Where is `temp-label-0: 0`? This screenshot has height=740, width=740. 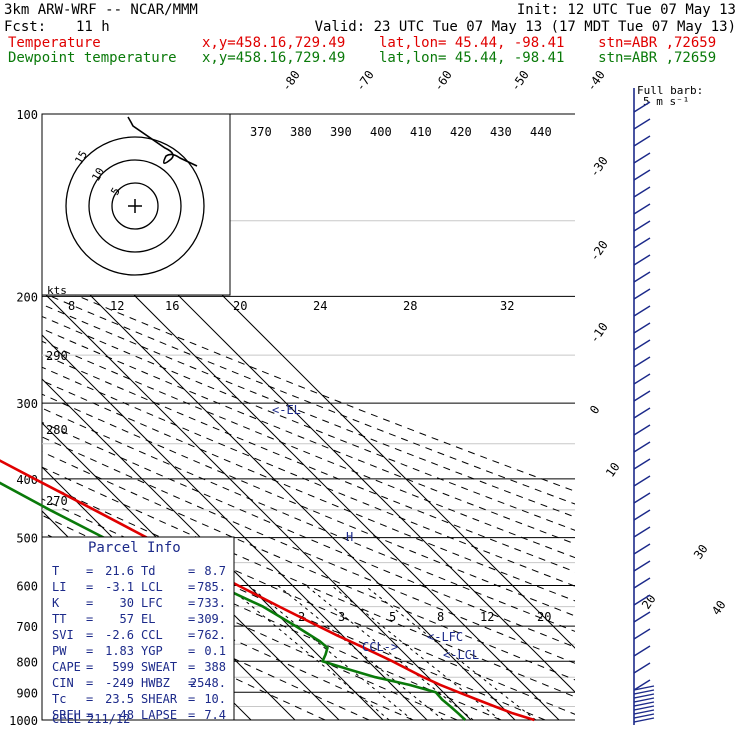
temp-label-0: 0 is located at coordinates (595, 410).